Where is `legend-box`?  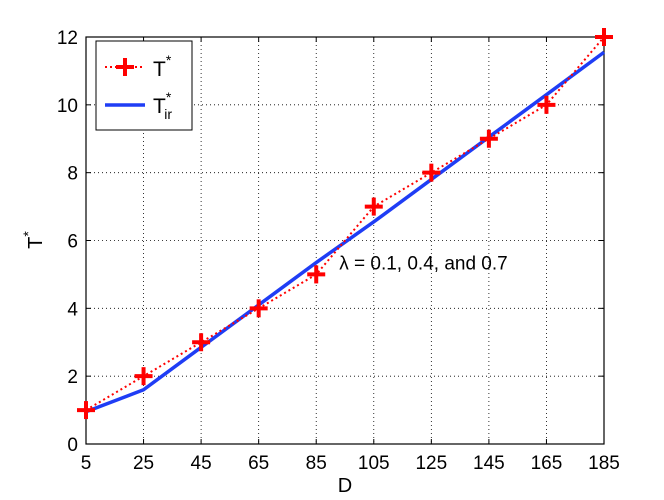 legend-box is located at coordinates (144, 85).